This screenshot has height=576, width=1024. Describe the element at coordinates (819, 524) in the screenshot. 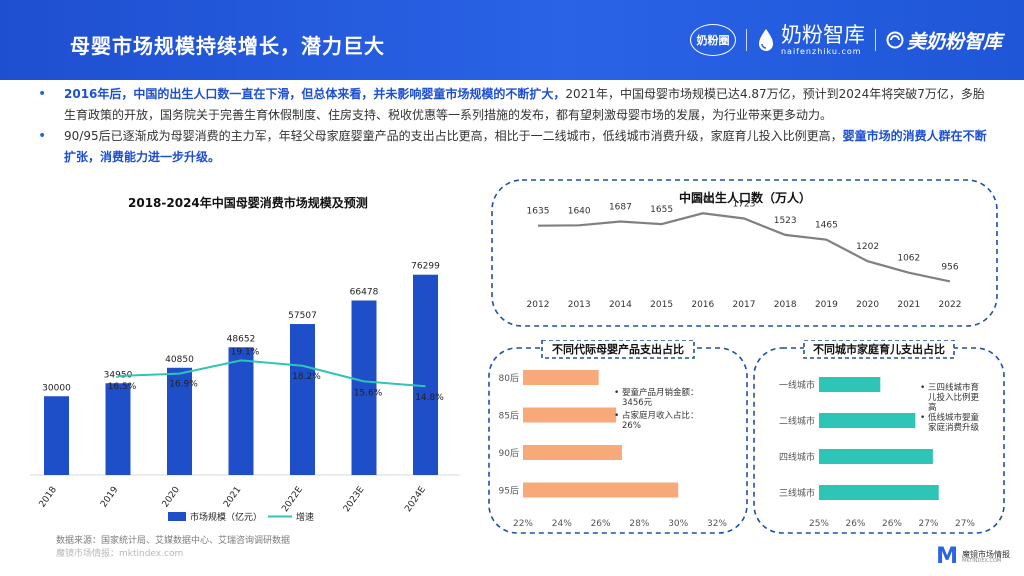

I see `x-tick-label: 25%` at that location.